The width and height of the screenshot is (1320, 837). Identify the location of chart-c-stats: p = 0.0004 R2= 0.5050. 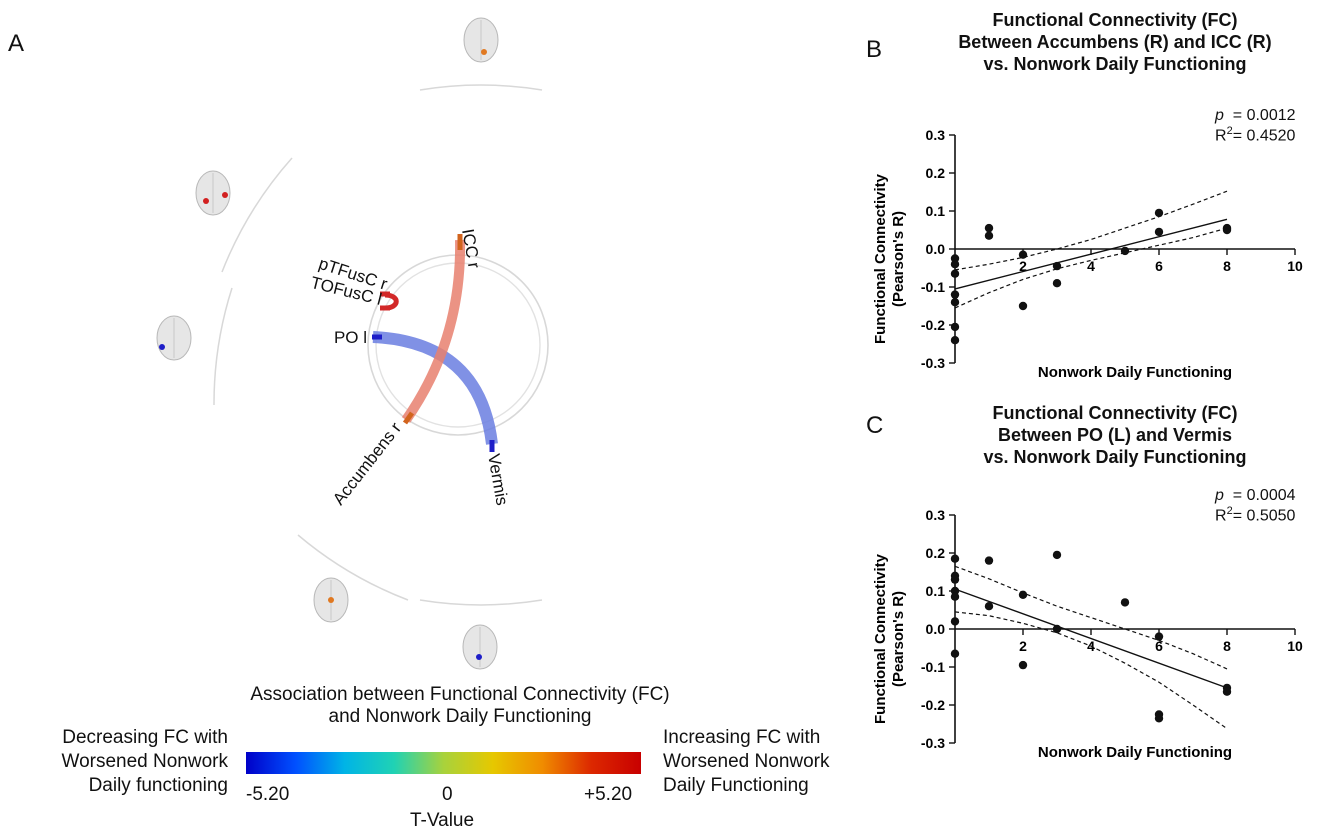
(1267, 506).